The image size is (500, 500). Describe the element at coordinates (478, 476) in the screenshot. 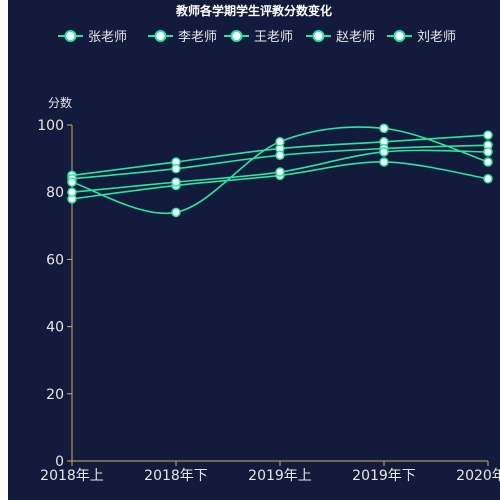

I see `x-tick-label: 2020年上` at that location.